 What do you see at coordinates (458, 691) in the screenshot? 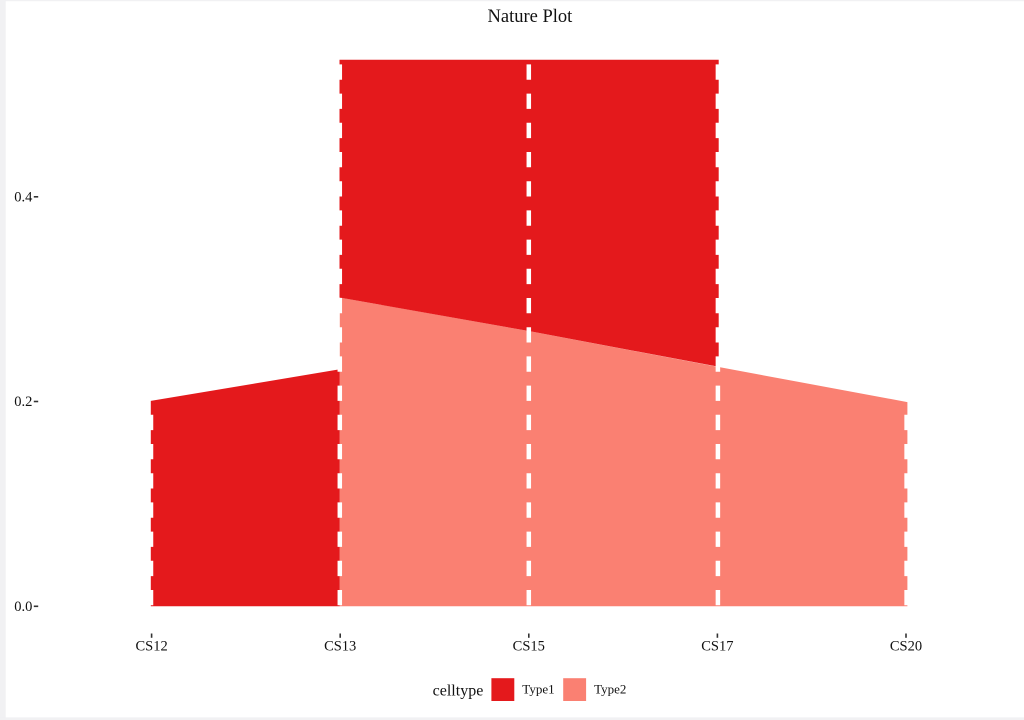
I see `svg-text: celltype` at bounding box center [458, 691].